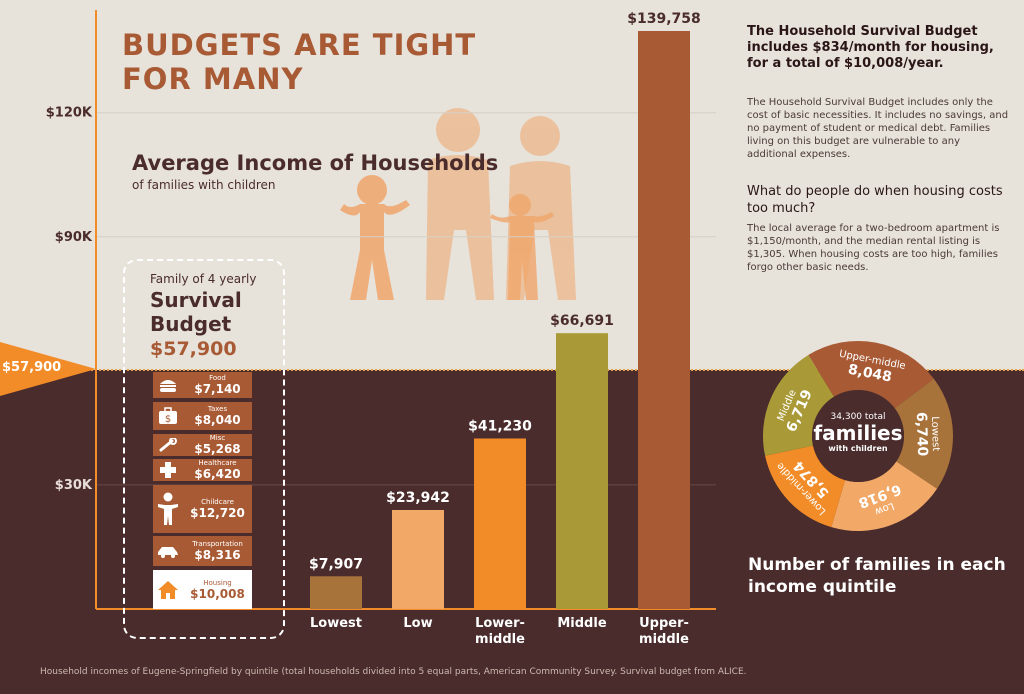 The image size is (1024, 694). I want to click on donut-segment-lower-middle, so click(805, 486).